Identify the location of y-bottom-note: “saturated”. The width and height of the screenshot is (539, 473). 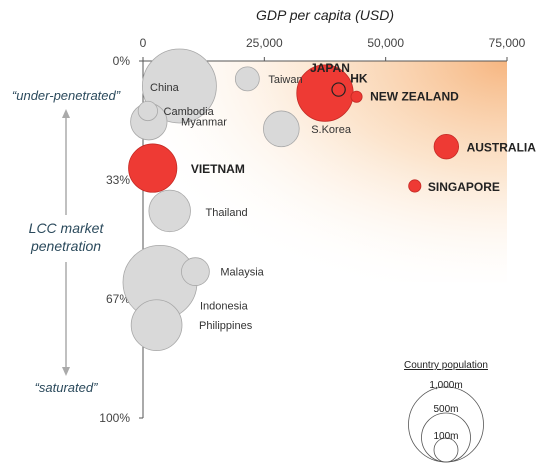
(67, 387).